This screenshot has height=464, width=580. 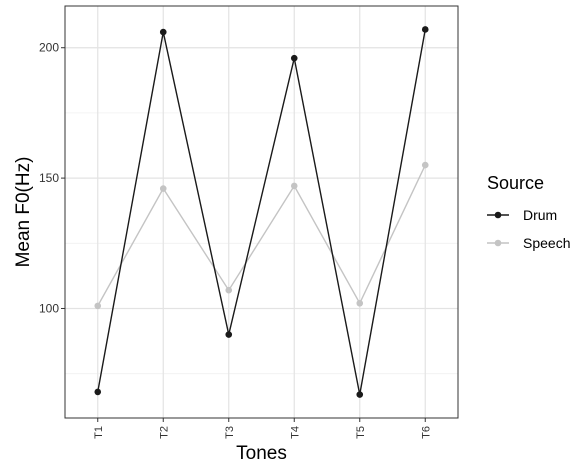 I want to click on y-tick-label: 100, so click(x=49, y=308).